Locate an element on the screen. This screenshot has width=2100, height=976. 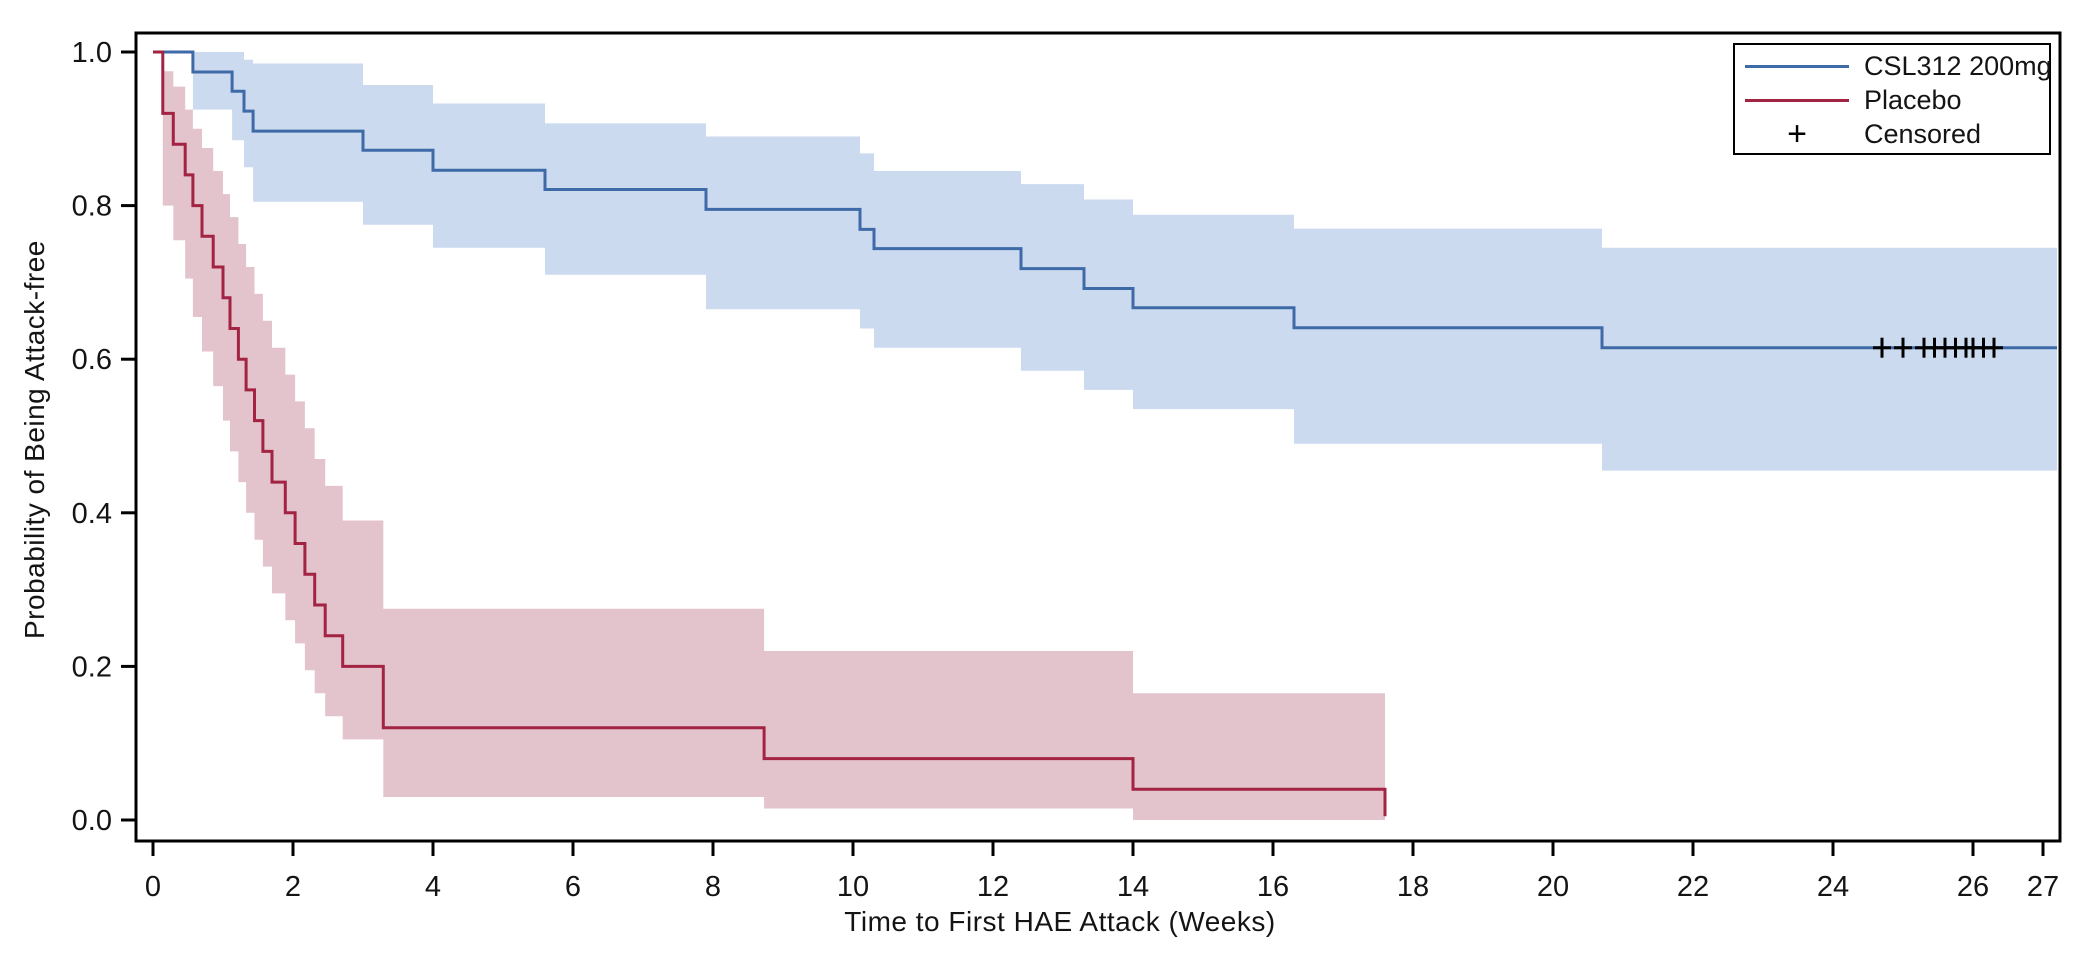
legend: CSL312 200mg Placebo + Censored is located at coordinates (1892, 99).